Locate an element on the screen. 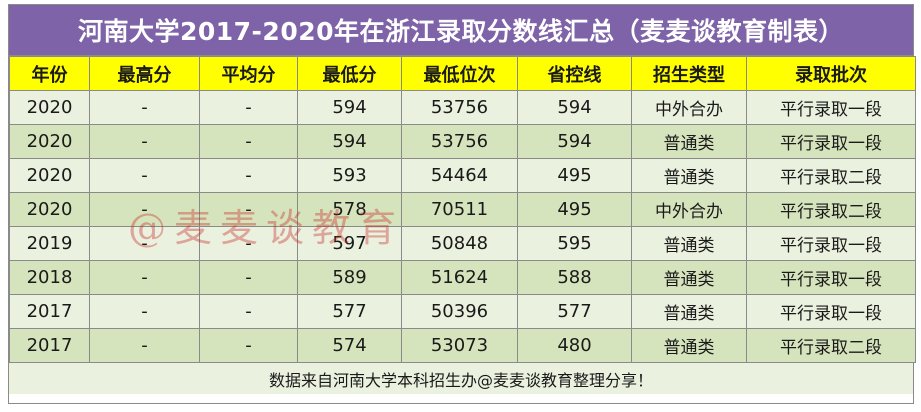 The image size is (921, 412). cell-min-rank: 54464 is located at coordinates (459, 175).